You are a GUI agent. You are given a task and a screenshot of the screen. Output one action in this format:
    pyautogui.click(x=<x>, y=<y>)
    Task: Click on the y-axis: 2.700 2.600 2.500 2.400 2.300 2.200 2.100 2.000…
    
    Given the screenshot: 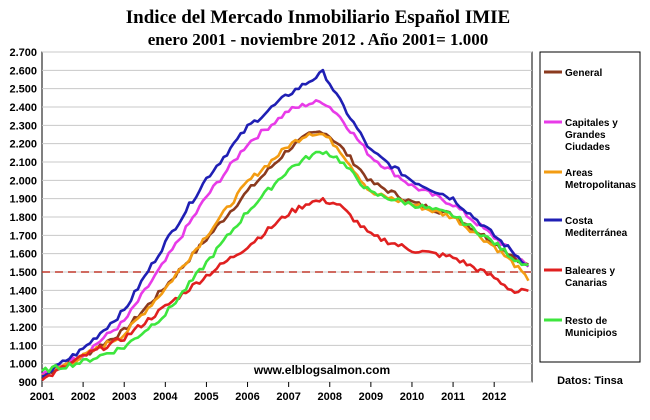 What is the action you would take?
    pyautogui.click(x=23, y=218)
    